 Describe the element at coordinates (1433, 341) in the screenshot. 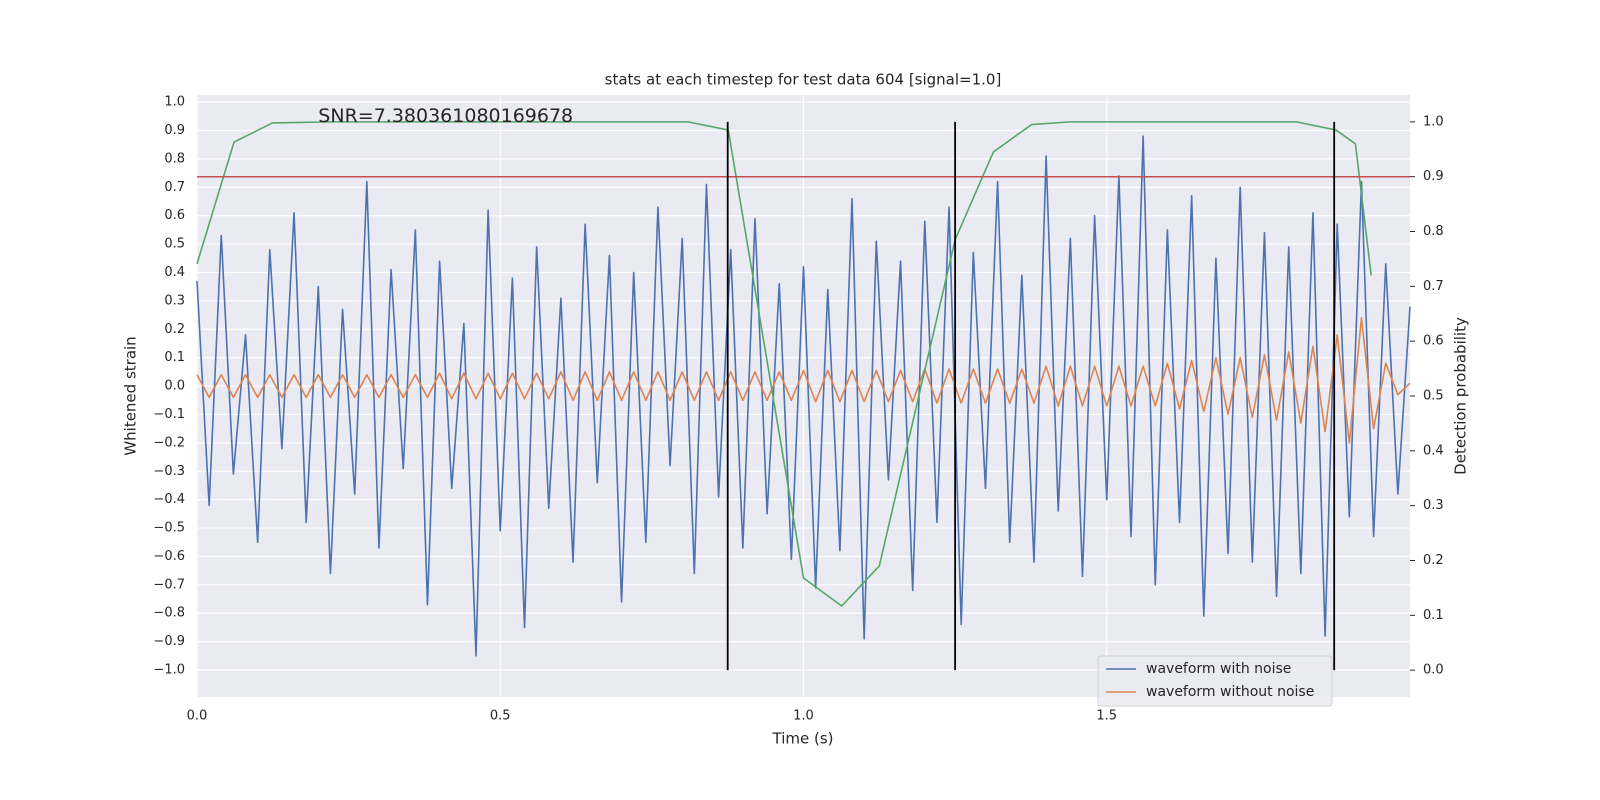

I see `y2-tick-label: 0.6` at that location.